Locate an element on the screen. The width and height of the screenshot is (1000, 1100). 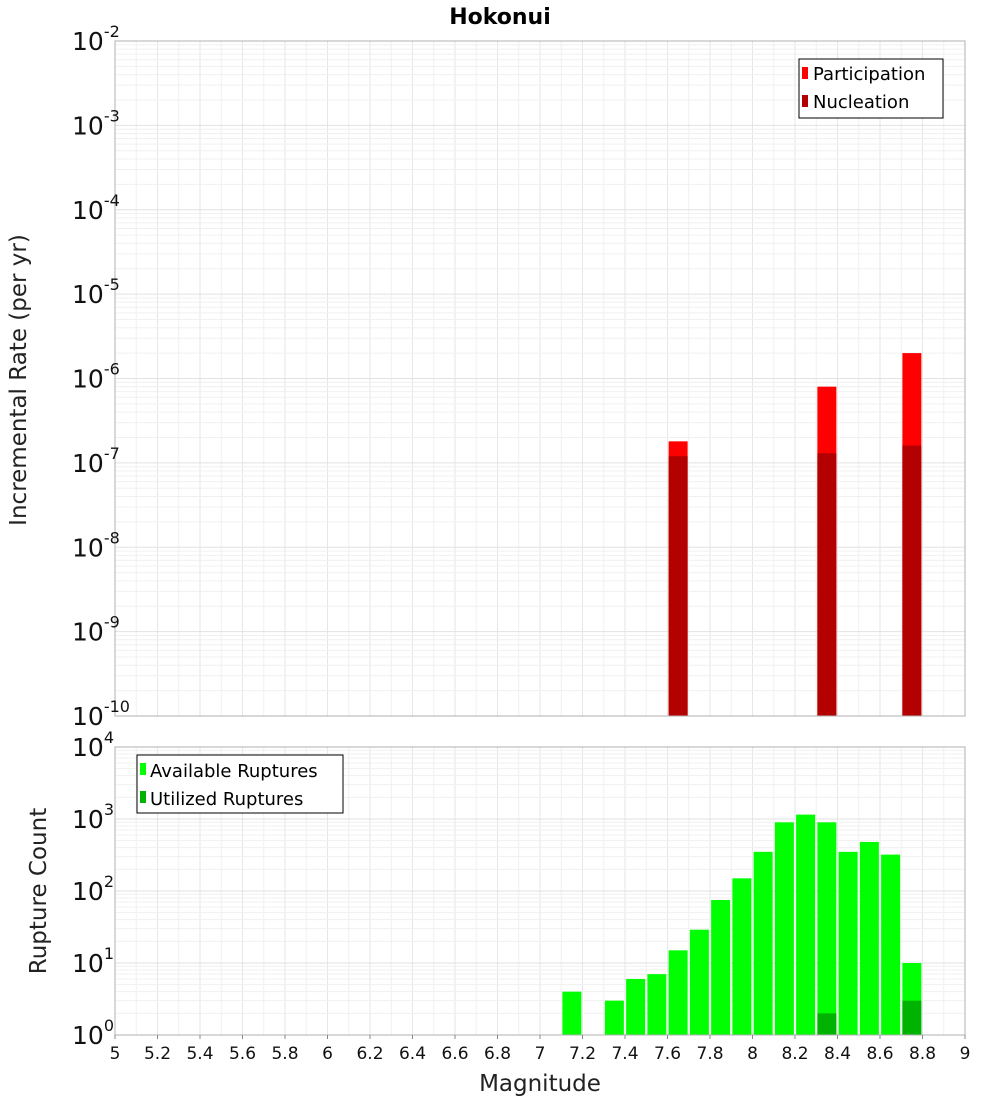
utilized-legend-swatch is located at coordinates (143, 797).